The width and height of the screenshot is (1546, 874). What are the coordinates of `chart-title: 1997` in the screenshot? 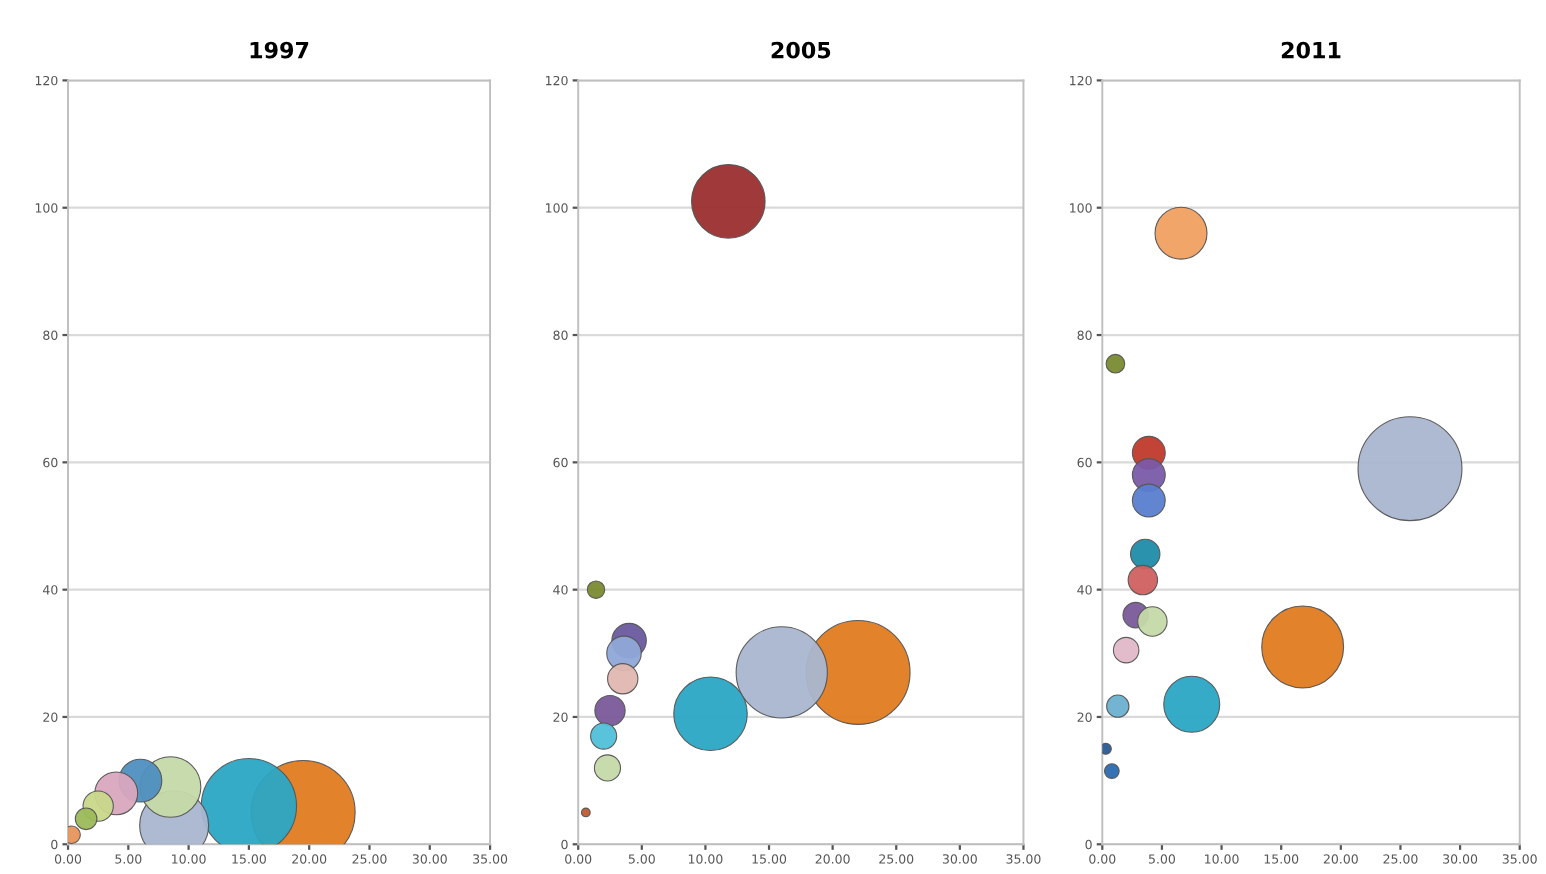 It's located at (279, 50).